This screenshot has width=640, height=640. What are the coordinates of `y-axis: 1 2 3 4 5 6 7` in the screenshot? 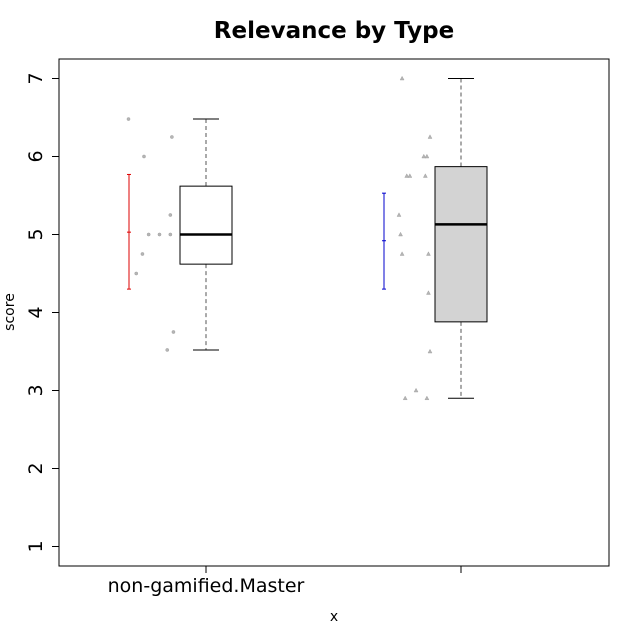 It's located at (42, 312).